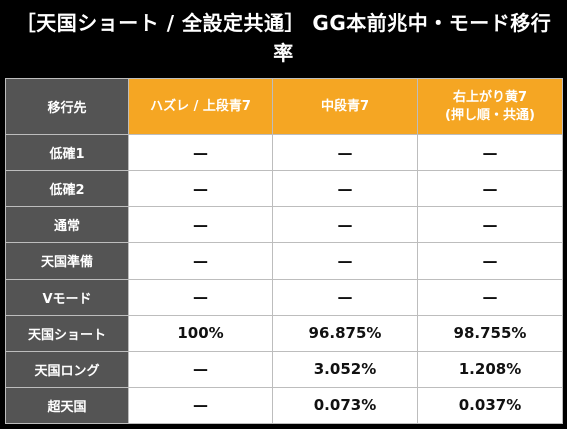 This screenshot has height=429, width=567. Describe the element at coordinates (490, 405) in the screenshot. I see `table-cell: 0.037%` at that location.